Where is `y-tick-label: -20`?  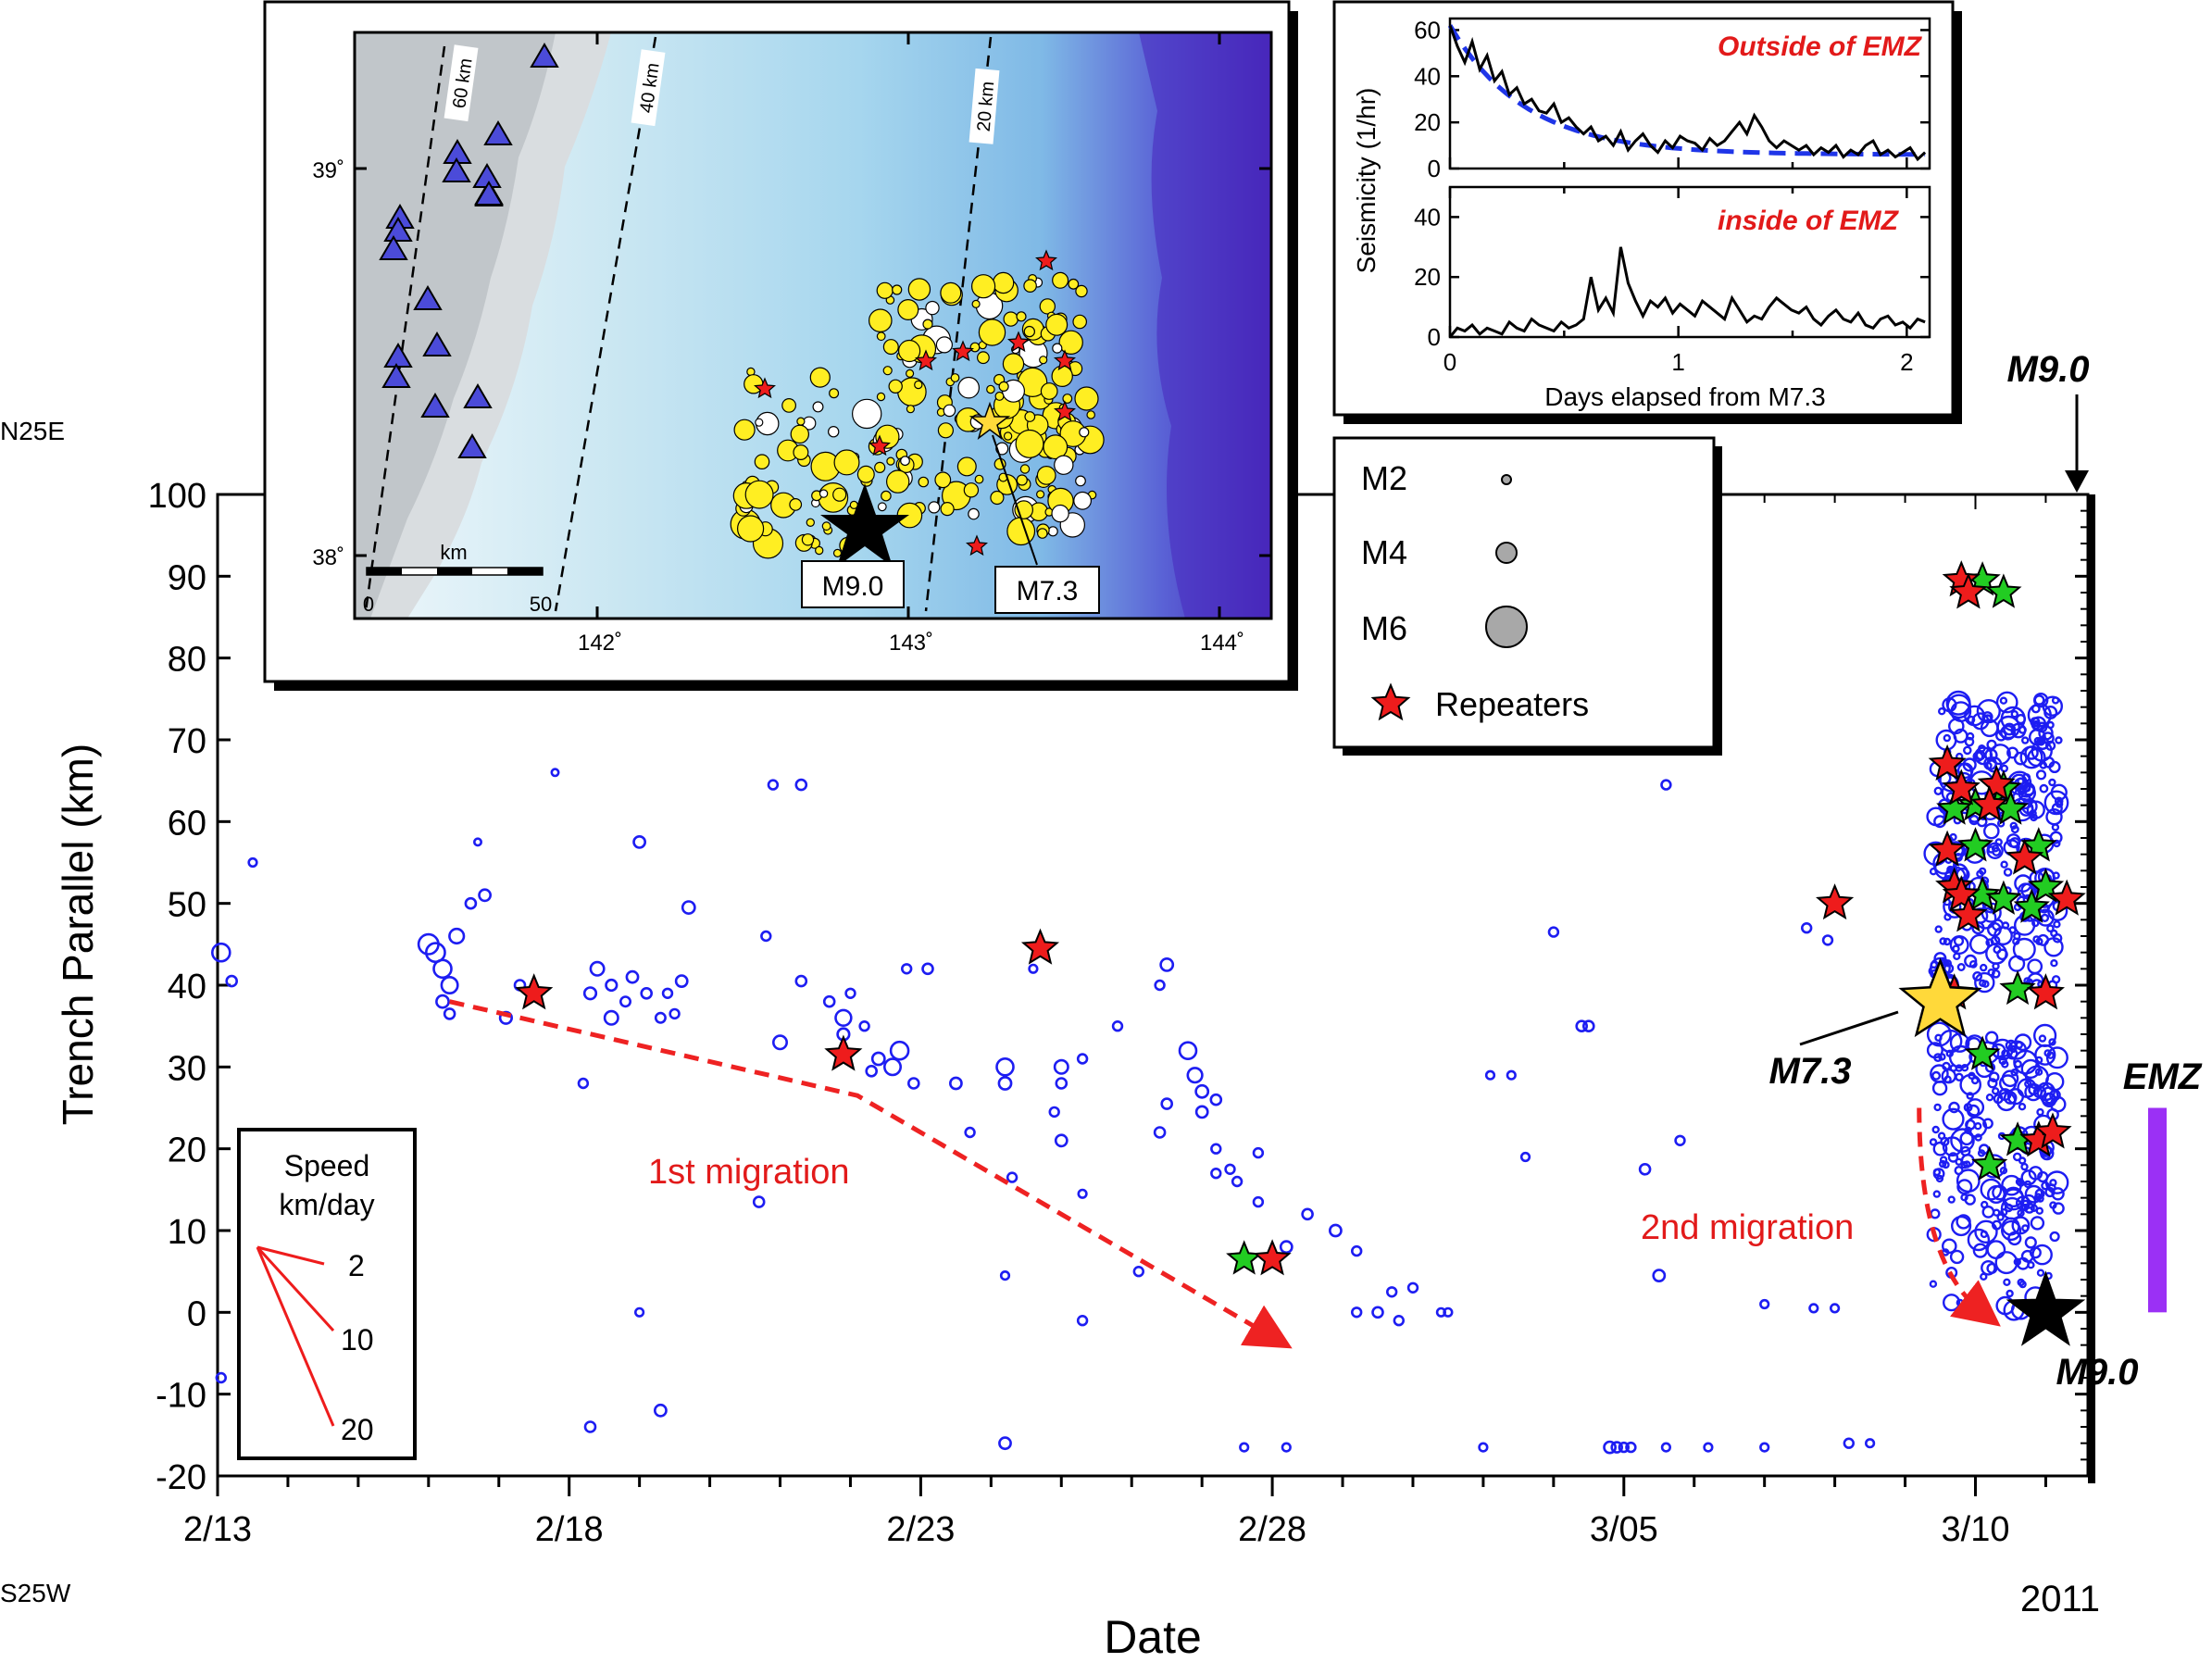 y-tick-label: -20 is located at coordinates (181, 1477).